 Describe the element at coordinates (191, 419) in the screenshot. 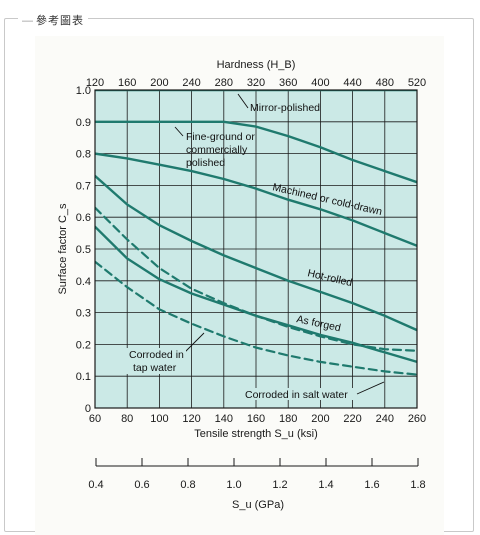

I see `x-tick-120: 120` at that location.